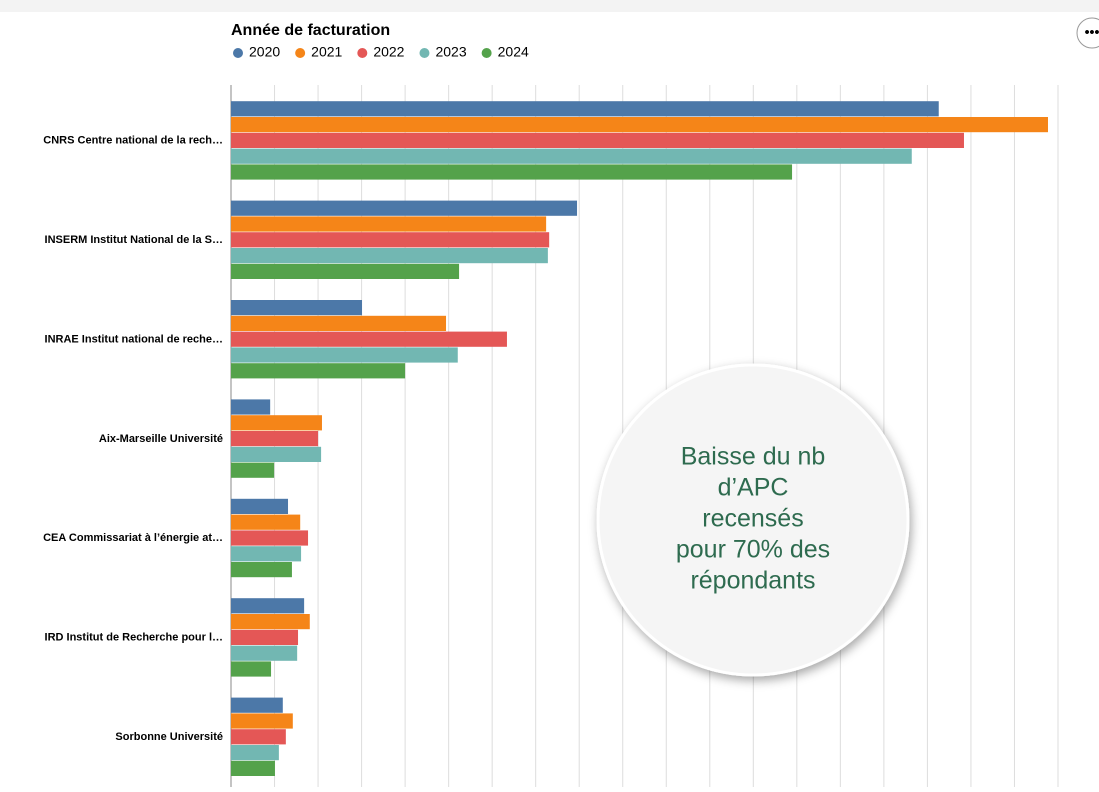 The image size is (1099, 792). Describe the element at coordinates (753, 488) in the screenshot. I see `annotation-text: d’APC` at that location.